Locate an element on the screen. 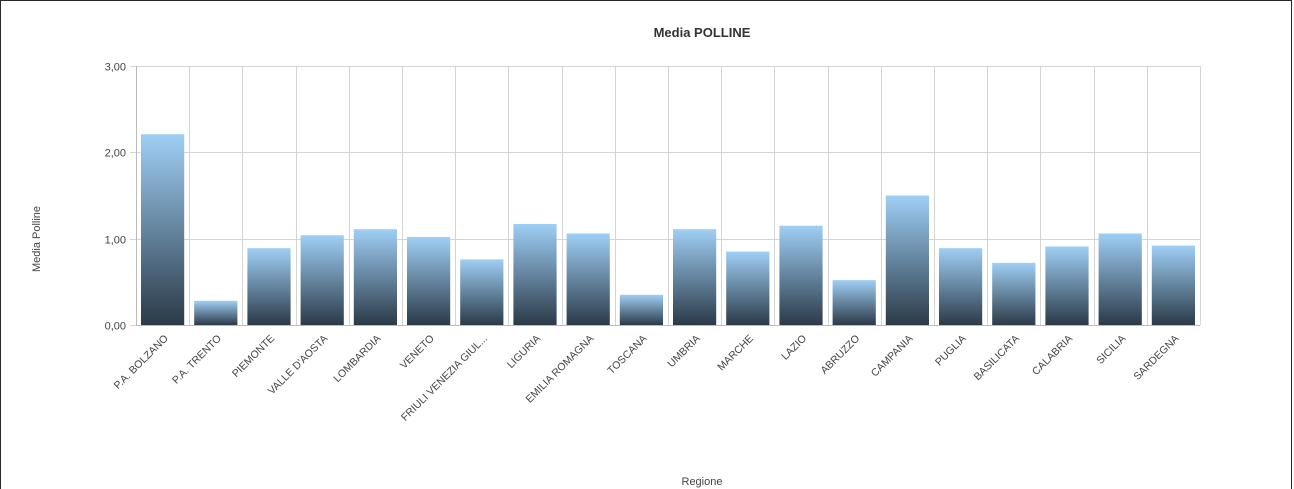  x-tick-label: MARCHE is located at coordinates (735, 353).